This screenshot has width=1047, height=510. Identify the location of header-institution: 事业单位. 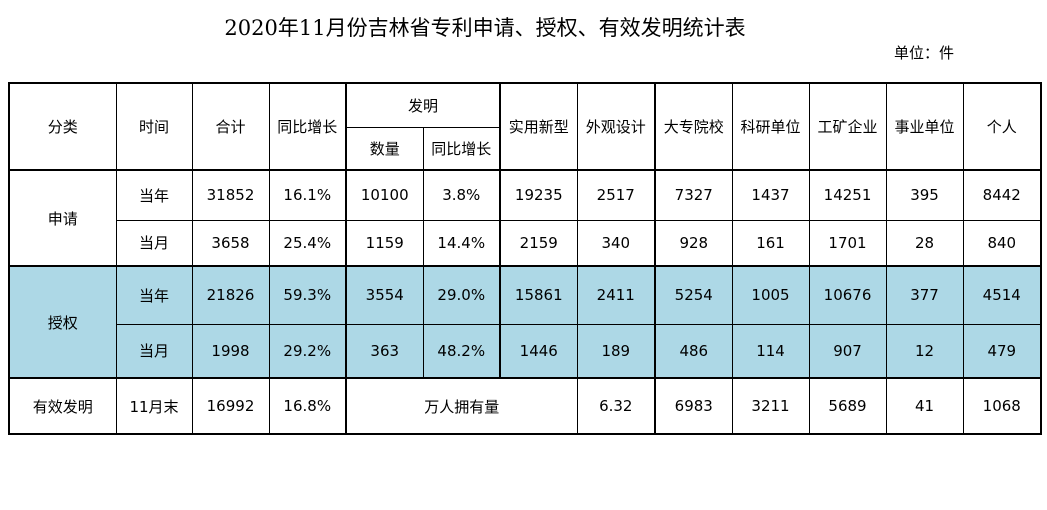
(924, 126).